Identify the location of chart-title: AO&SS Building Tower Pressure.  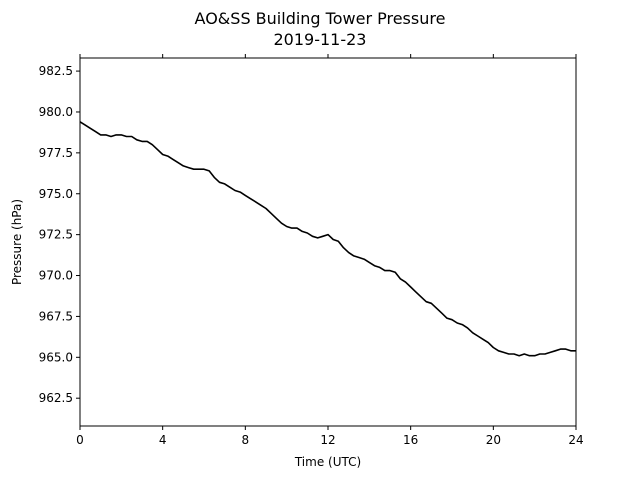
(320, 18).